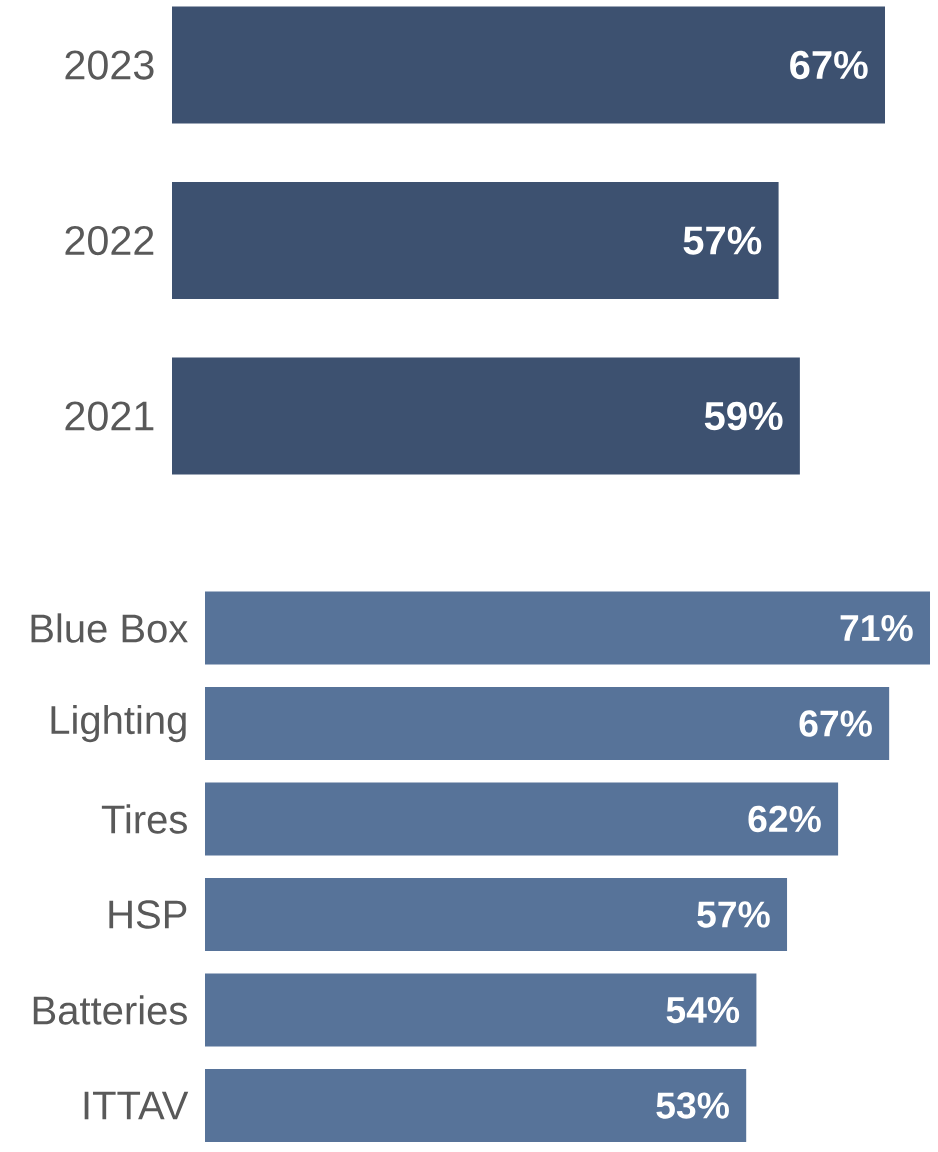 The height and width of the screenshot is (1152, 938). What do you see at coordinates (136, 1105) in the screenshot?
I see `y-tick-label: ITTAV` at bounding box center [136, 1105].